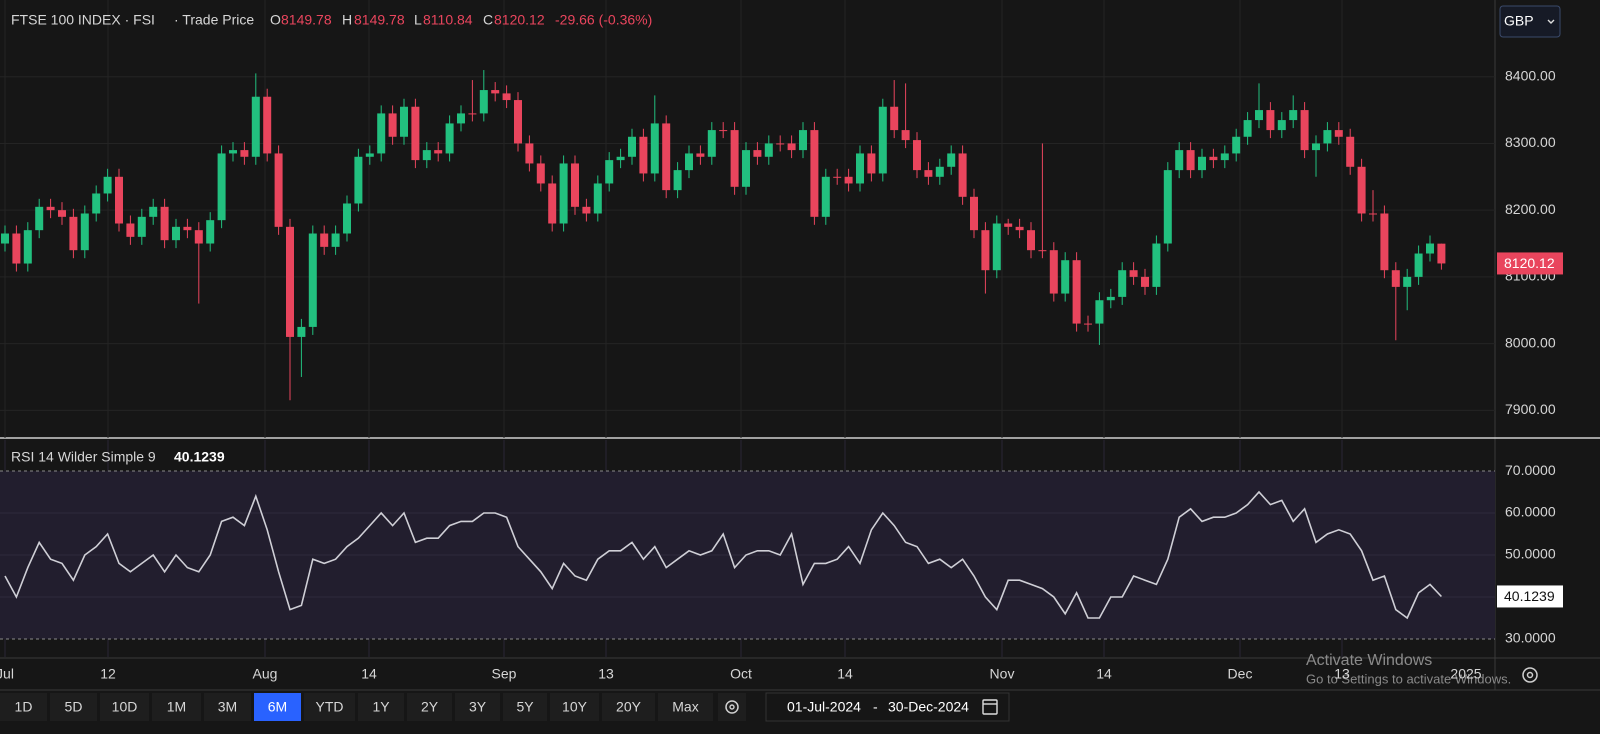  I want to click on y-tick-label: 7900.00, so click(1530, 409).